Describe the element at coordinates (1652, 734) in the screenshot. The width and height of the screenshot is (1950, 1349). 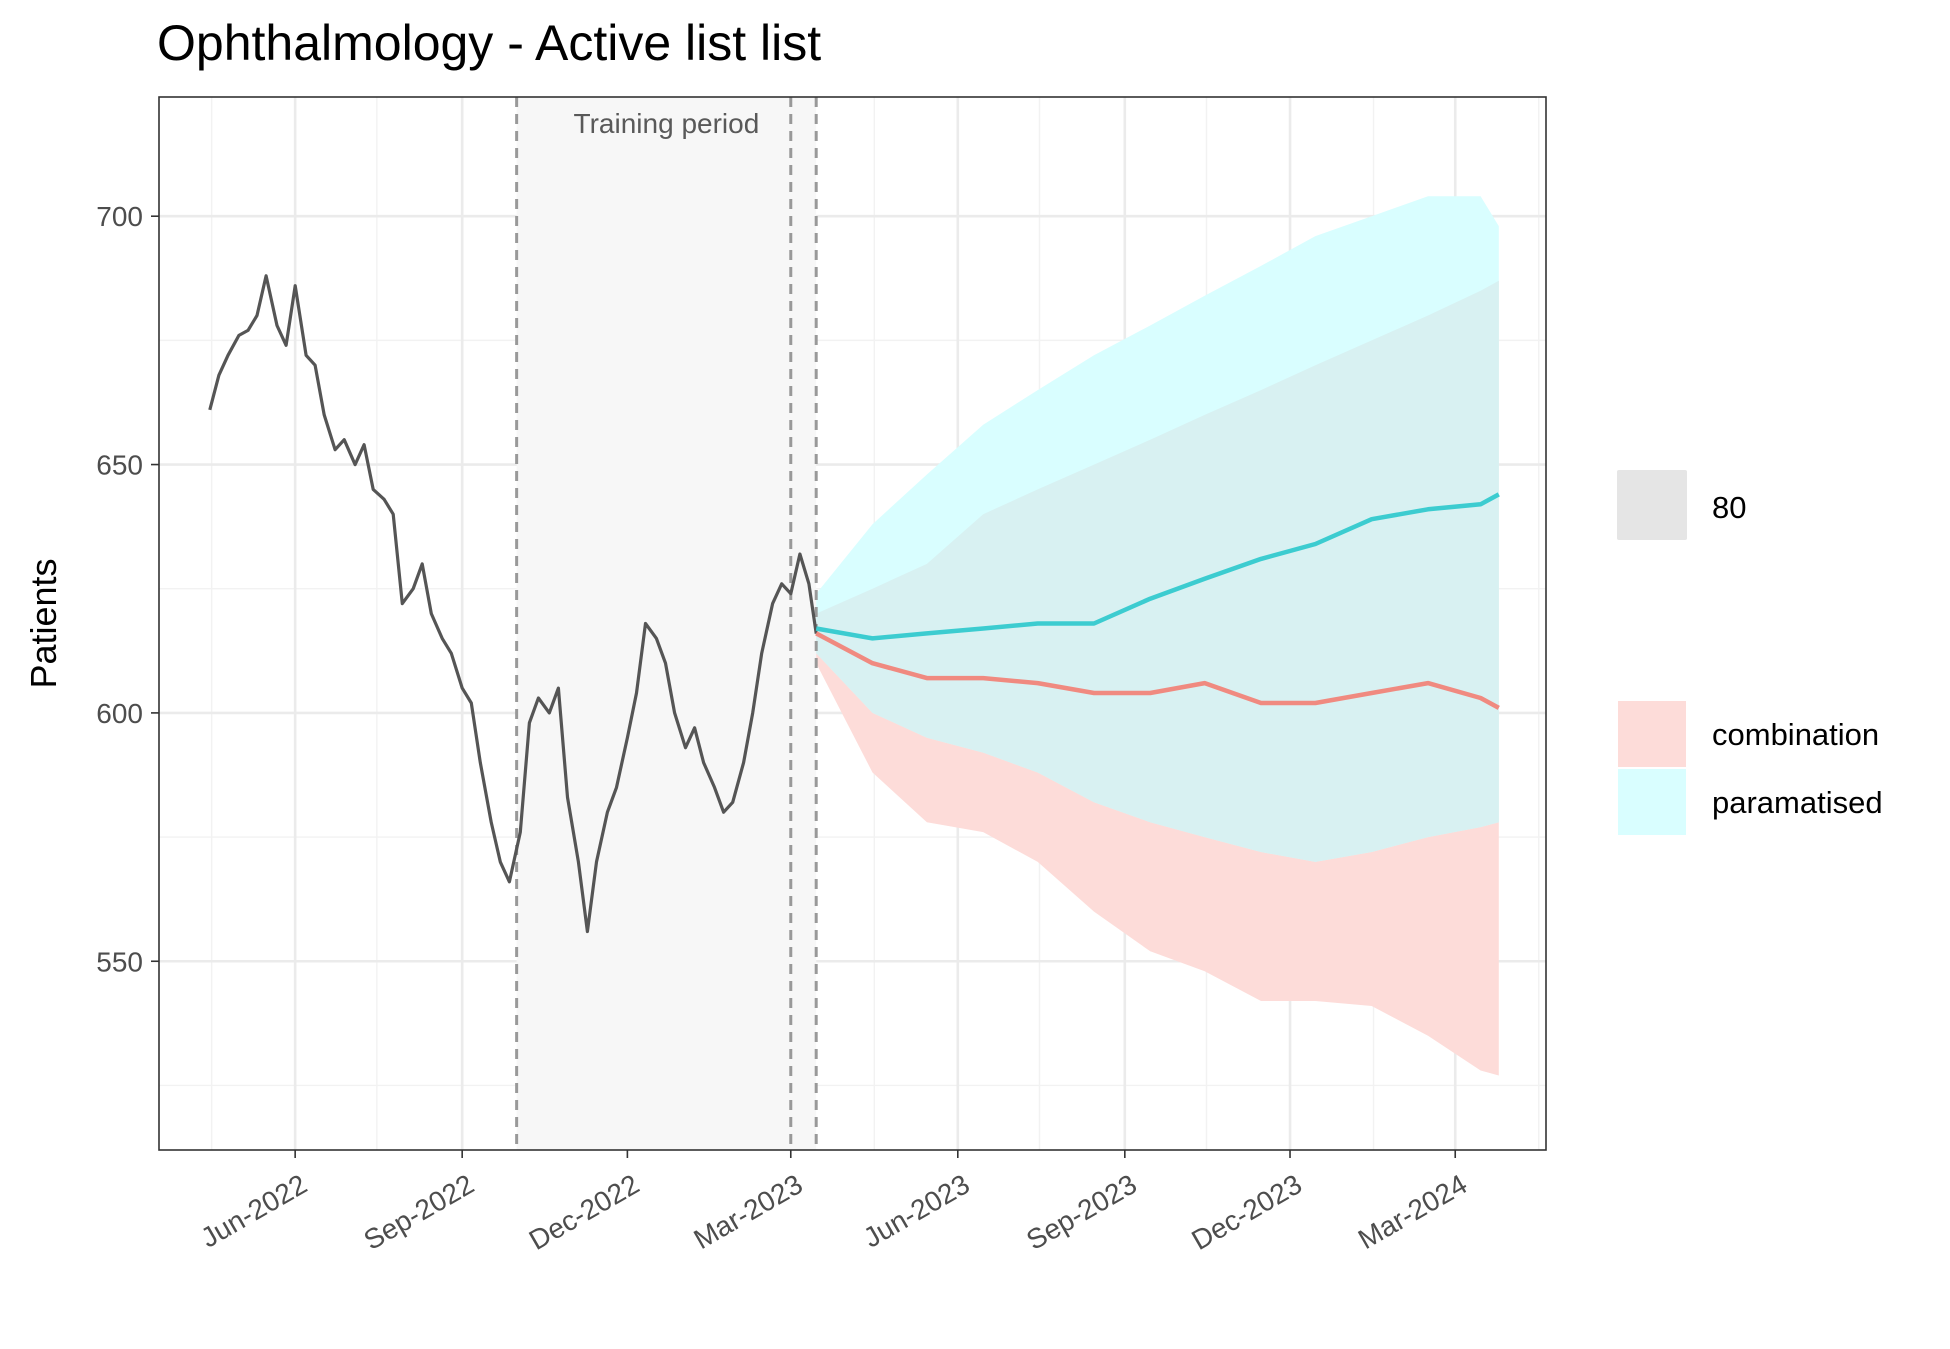
I see `legend-key-combination` at that location.